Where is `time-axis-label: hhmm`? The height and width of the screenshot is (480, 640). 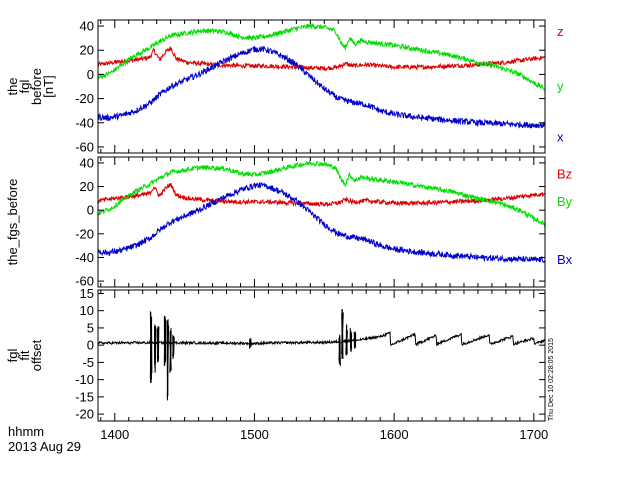
time-axis-label: hhmm is located at coordinates (26, 431).